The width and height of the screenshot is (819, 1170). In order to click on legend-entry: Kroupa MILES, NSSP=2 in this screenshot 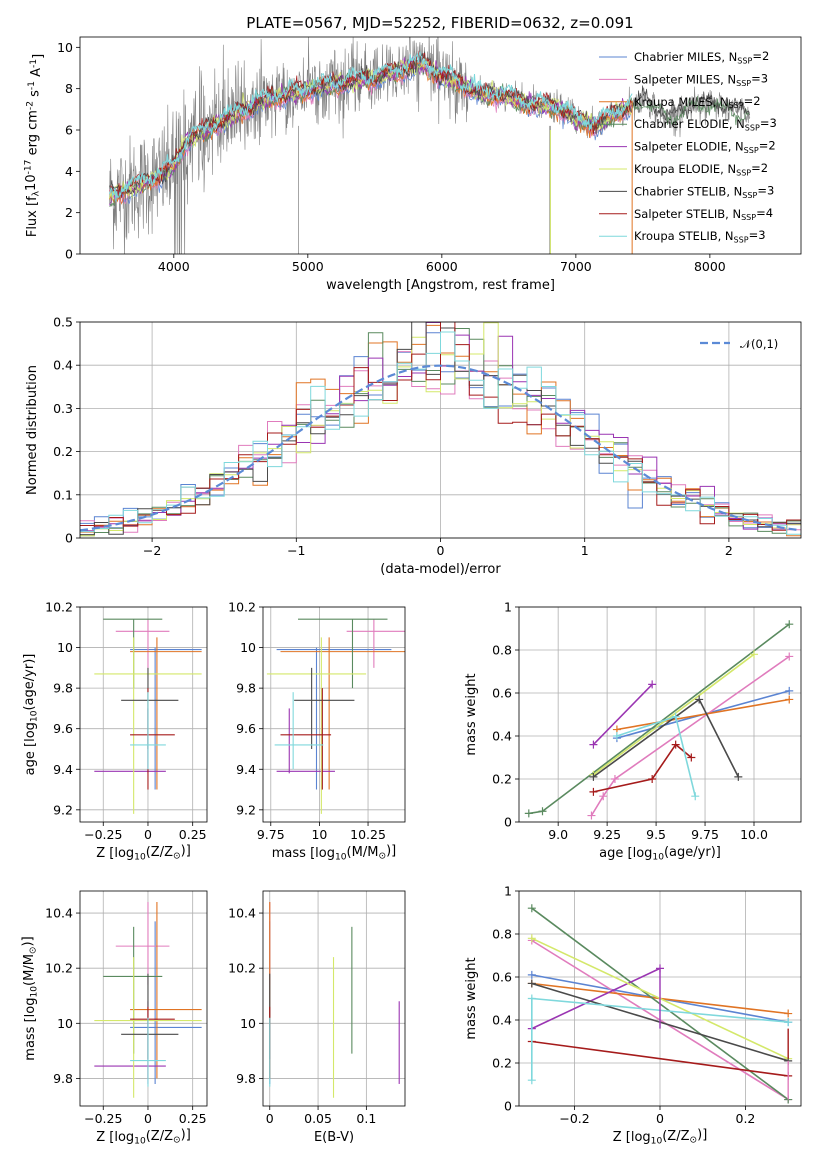, I will do `click(697, 102)`.